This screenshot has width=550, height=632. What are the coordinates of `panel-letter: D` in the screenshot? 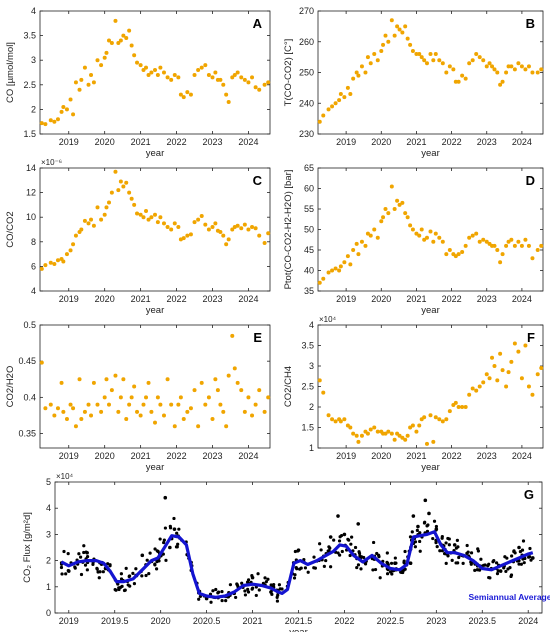 It's located at (530, 180).